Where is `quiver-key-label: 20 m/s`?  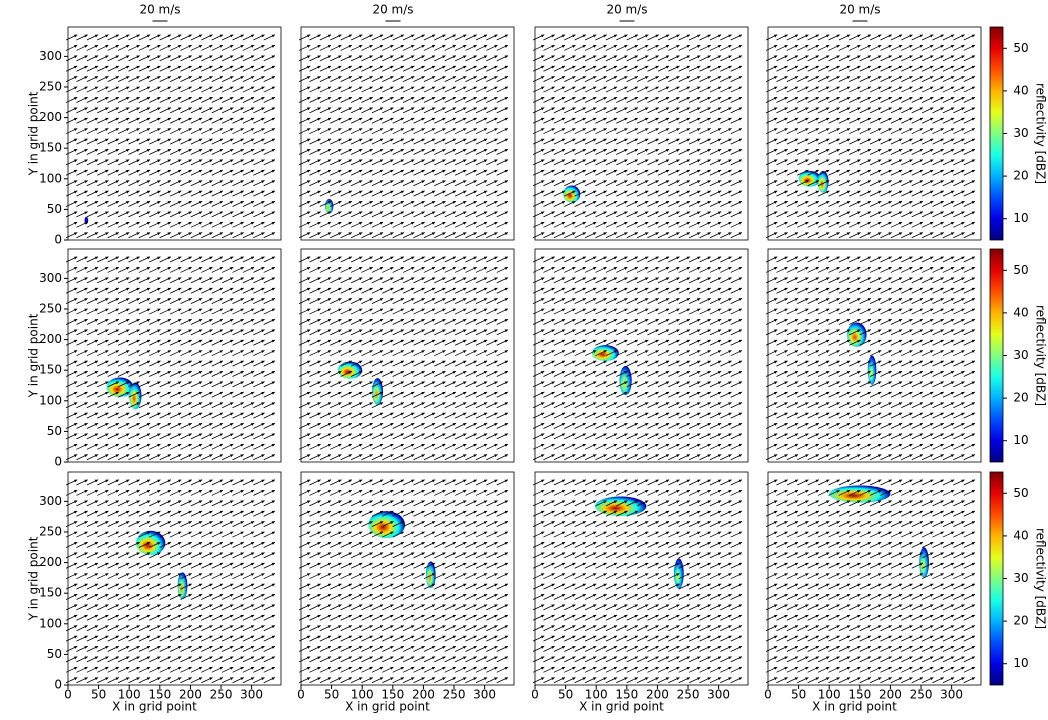
quiver-key-label: 20 m/s is located at coordinates (859, 10).